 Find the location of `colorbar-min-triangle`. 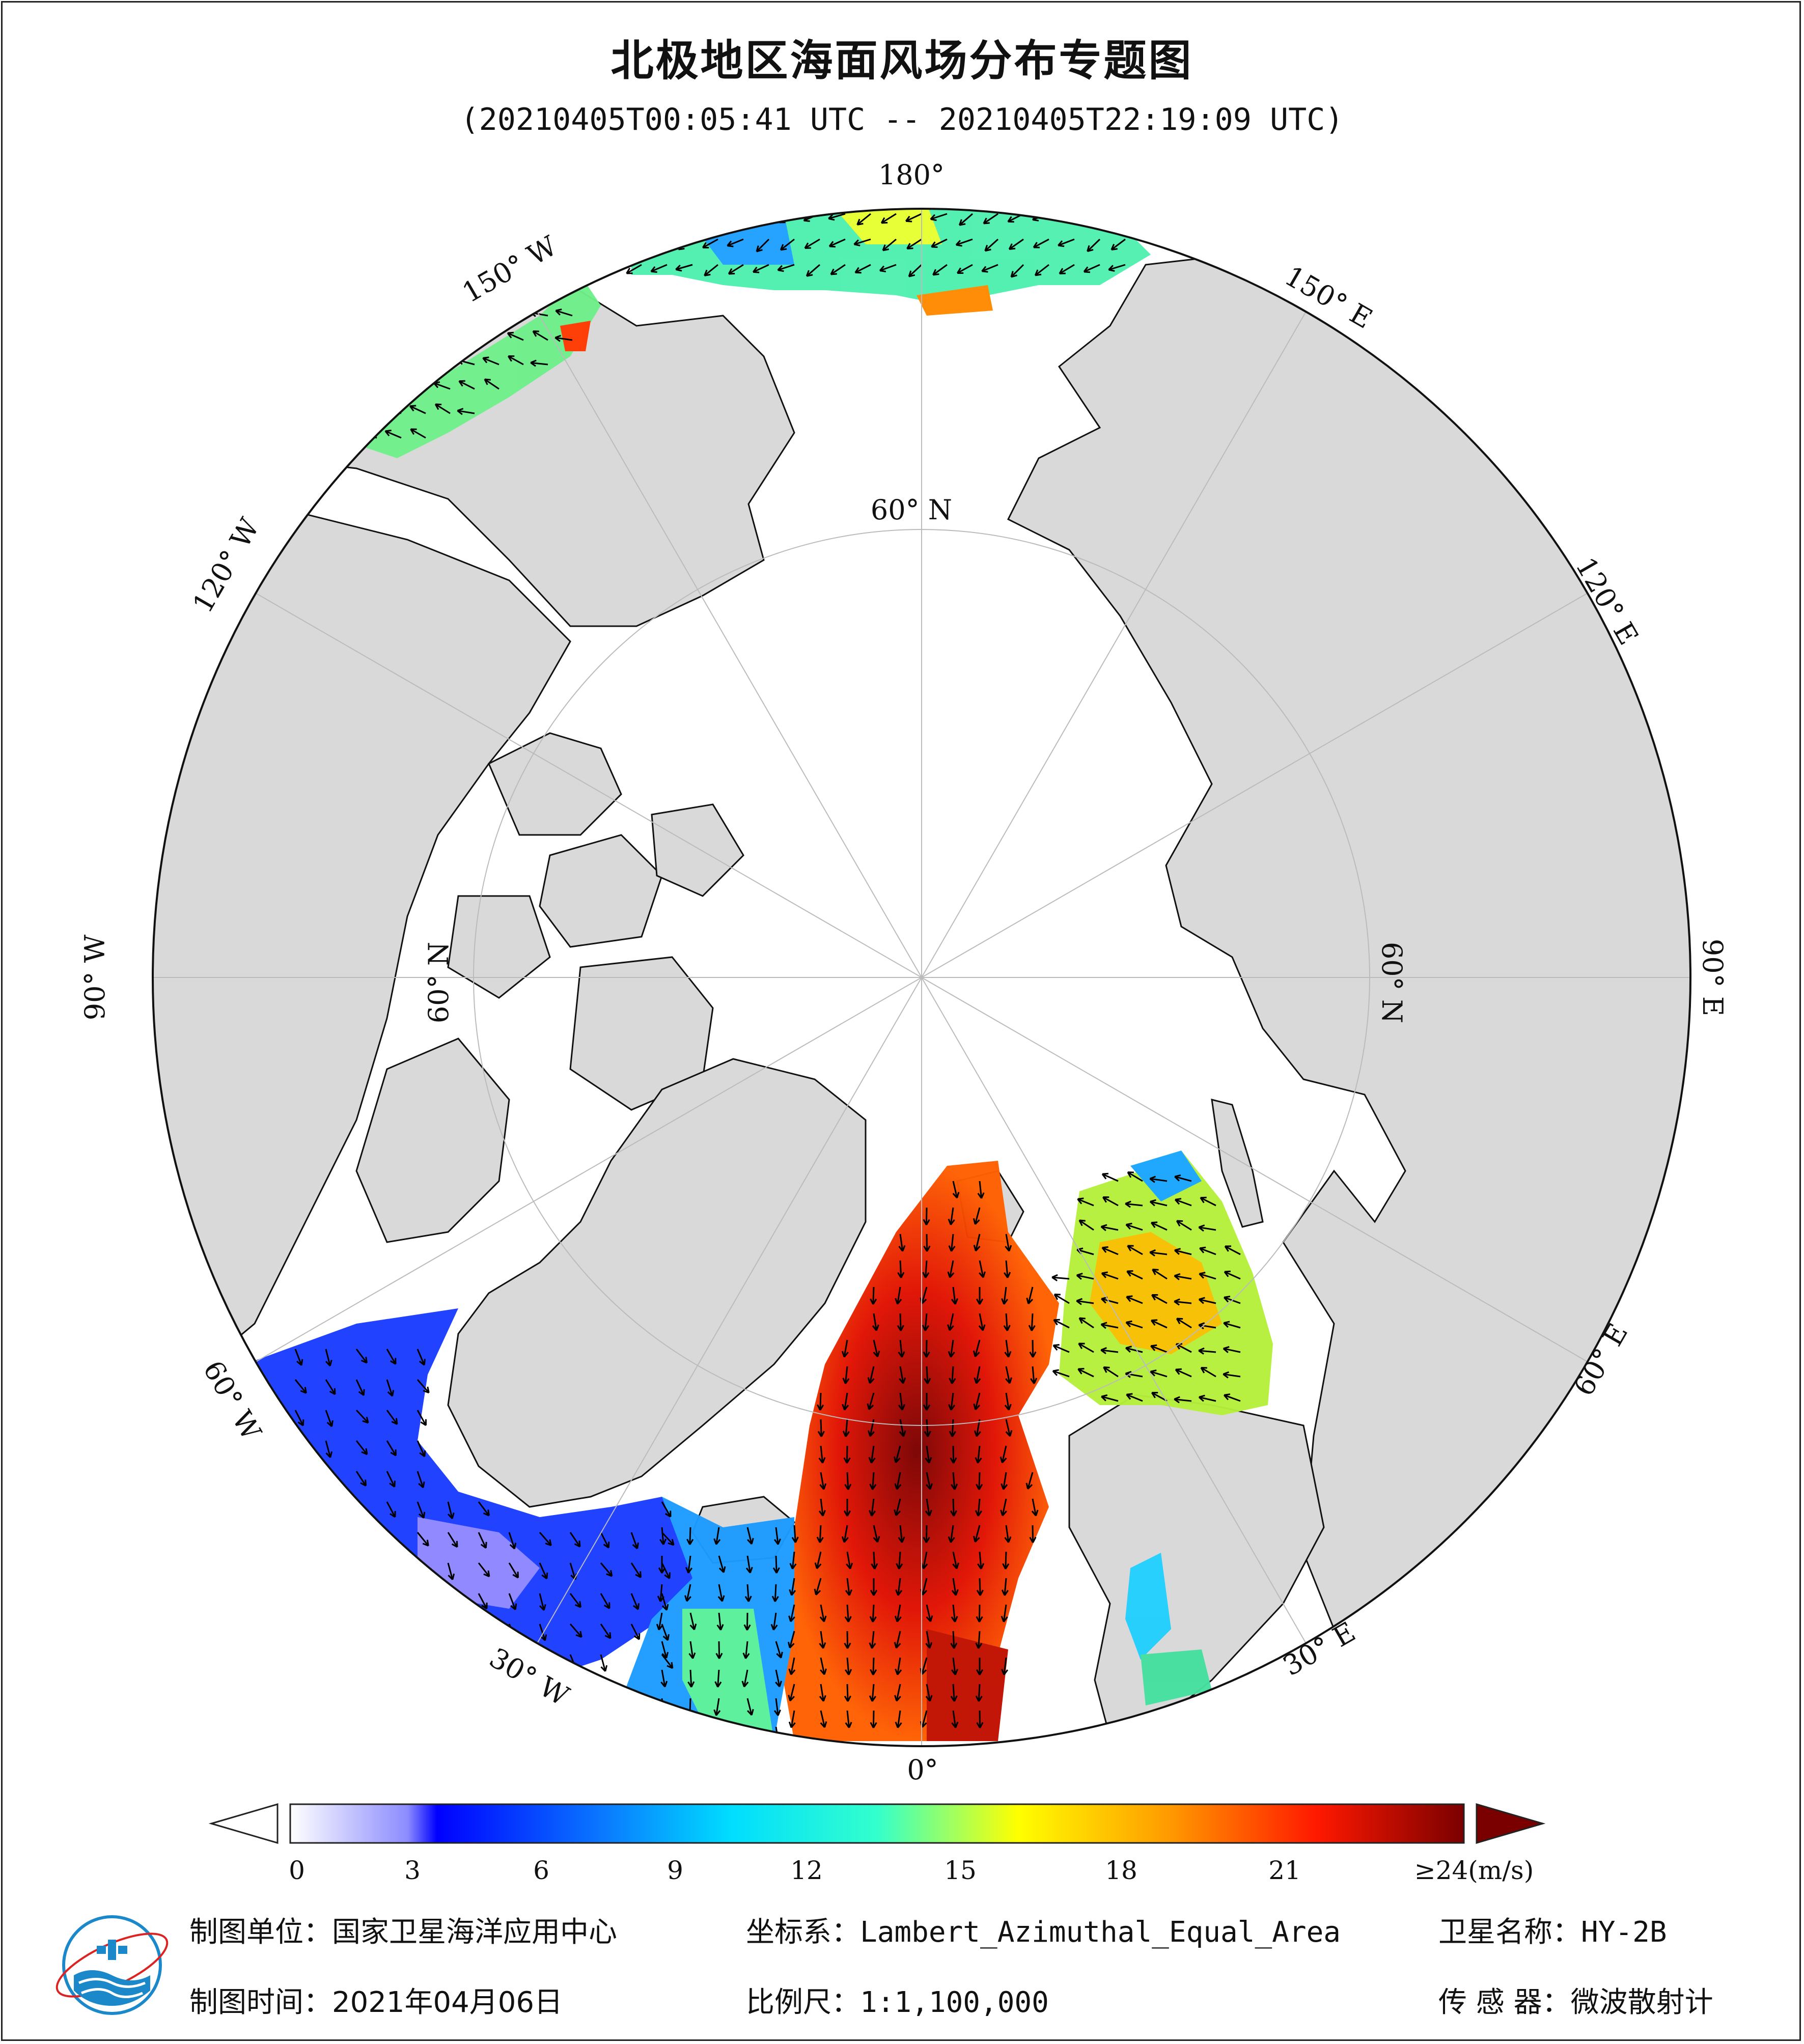

colorbar-min-triangle is located at coordinates (243, 1823).